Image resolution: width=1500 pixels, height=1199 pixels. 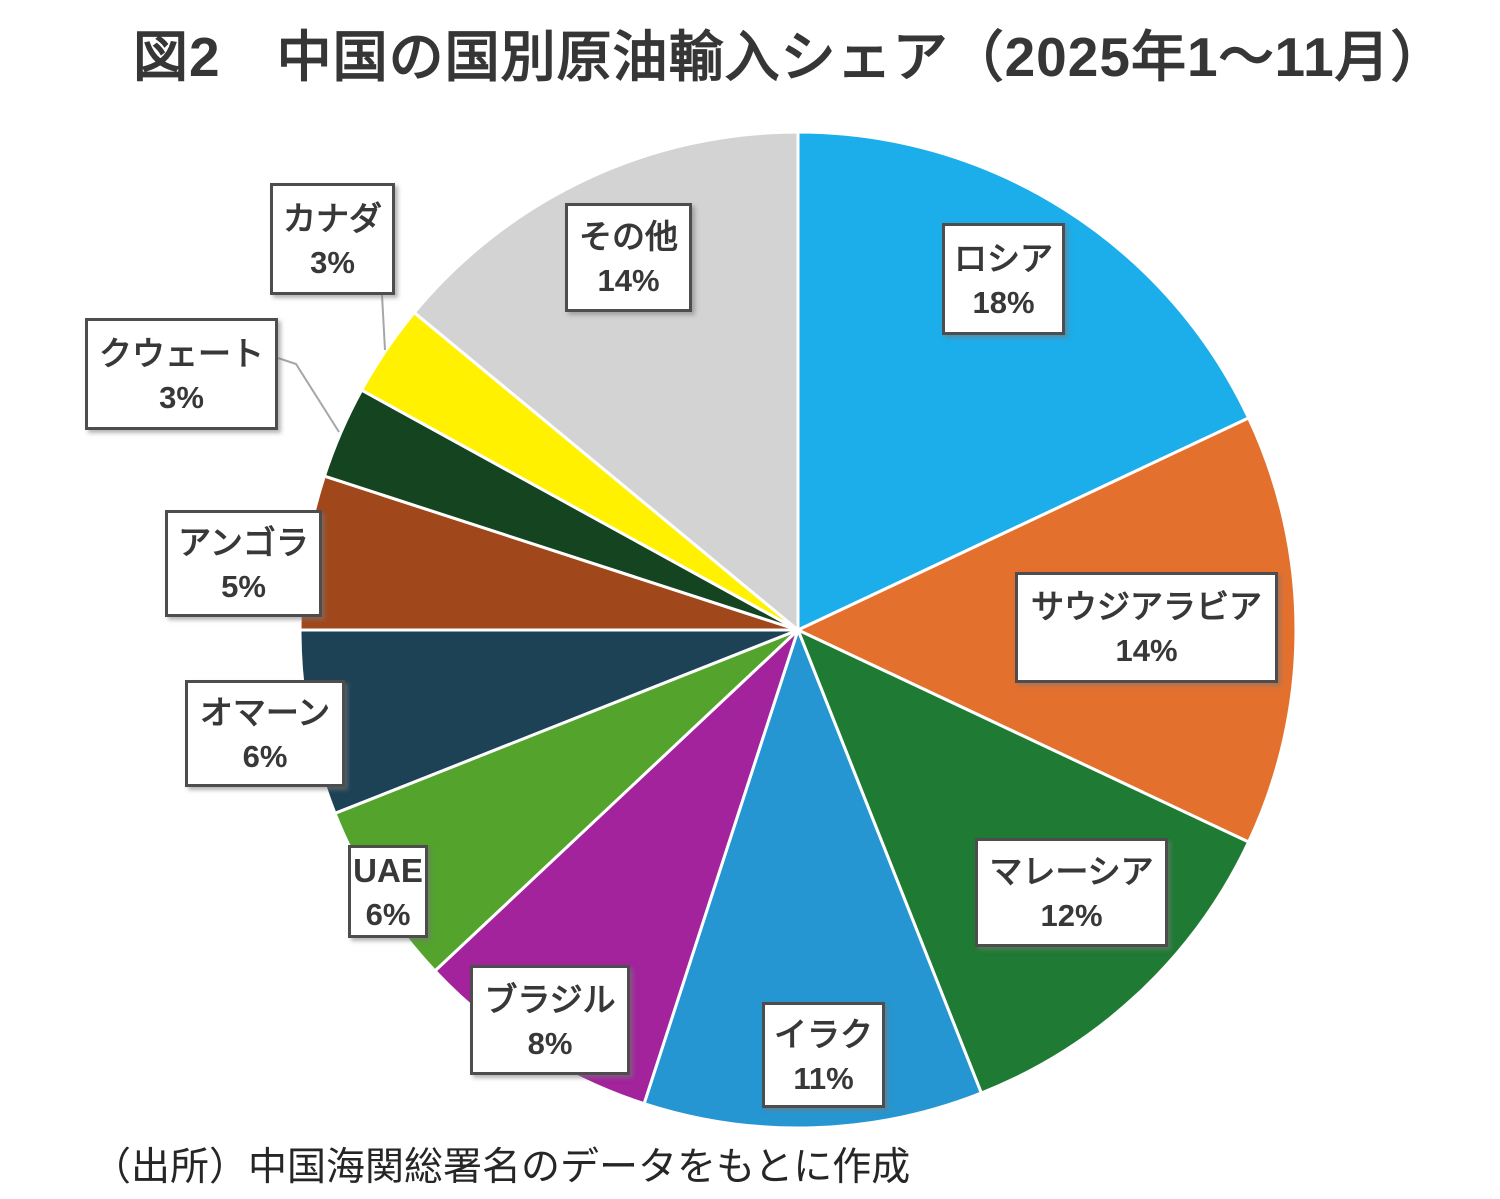 What do you see at coordinates (388, 915) in the screenshot?
I see `label-uae-pct: 6%` at bounding box center [388, 915].